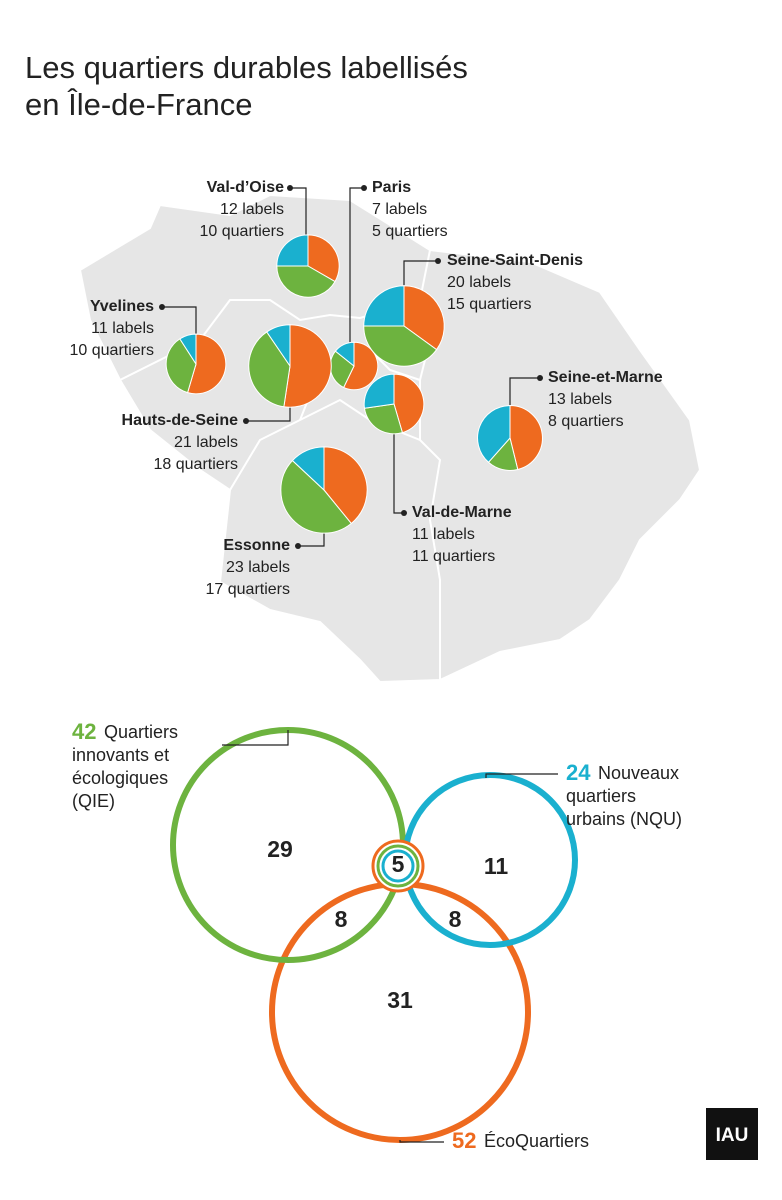  Describe the element at coordinates (515, 260) in the screenshot. I see `department-name: Seine-Saint-Denis` at that location.